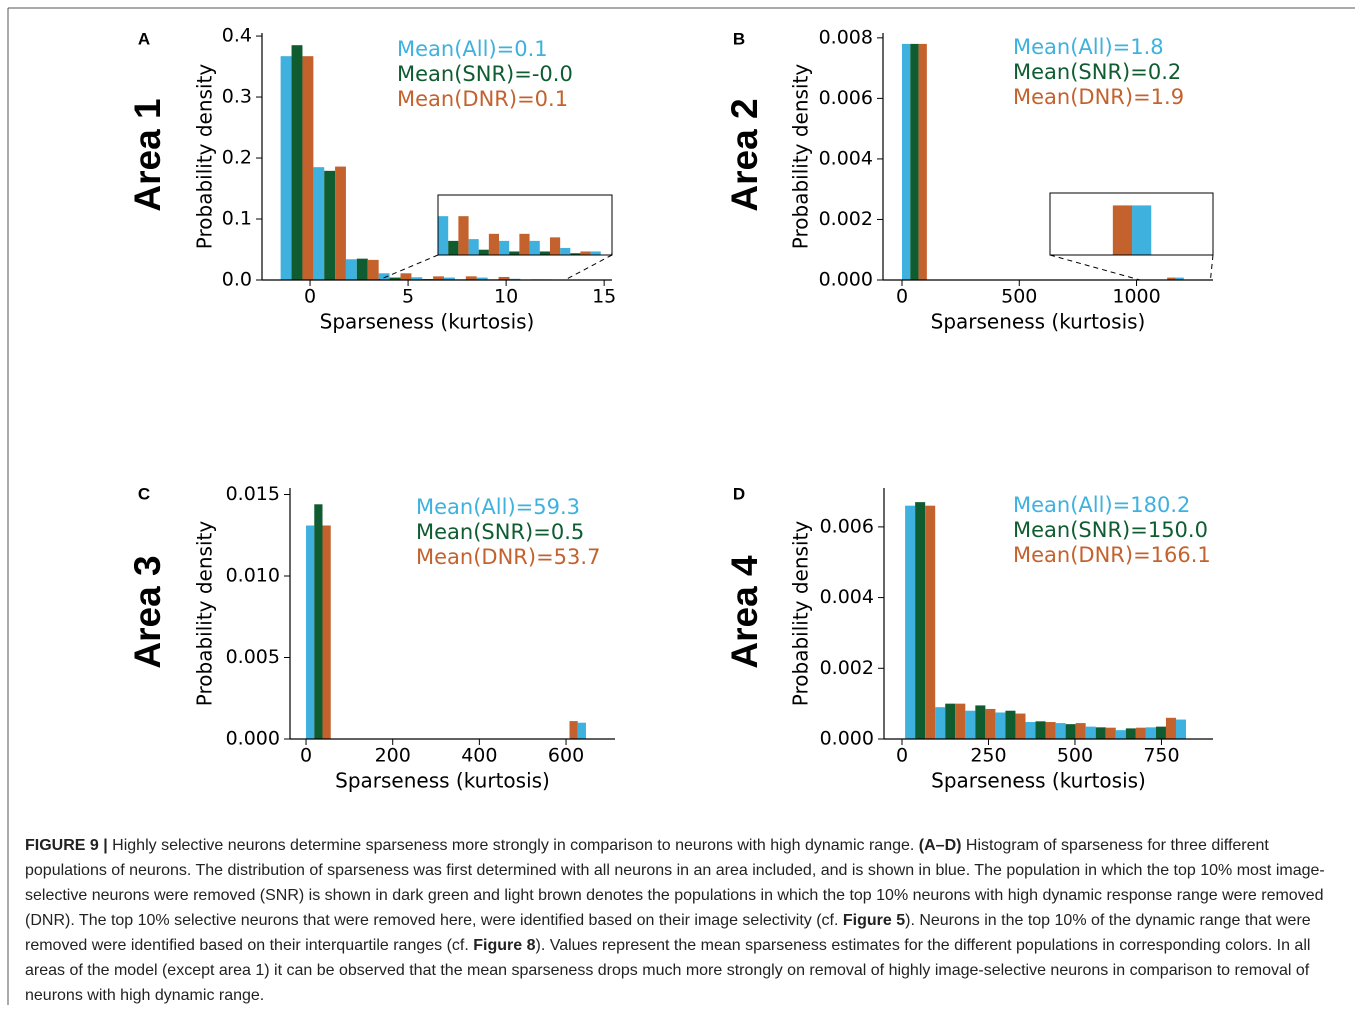 Image resolution: width=1355 pixels, height=1011 pixels. What do you see at coordinates (472, 49) in the screenshot?
I see `mean-annotation: Mean(All)=0.1` at bounding box center [472, 49].